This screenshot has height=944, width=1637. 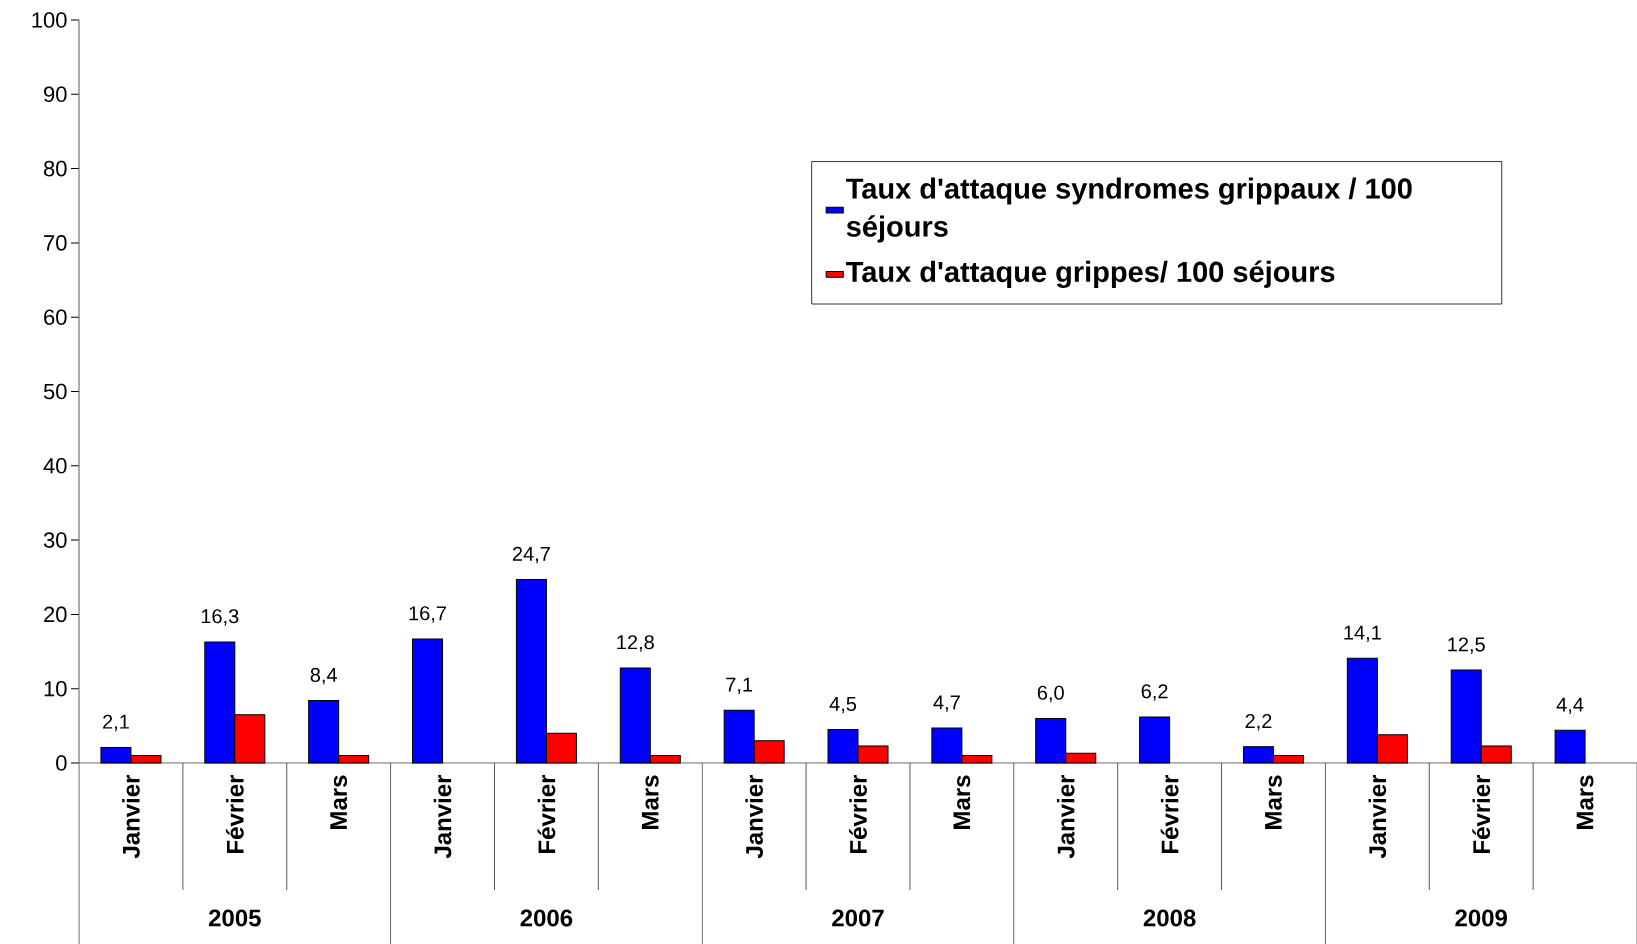 I want to click on text: 2009, so click(x=1481, y=918).